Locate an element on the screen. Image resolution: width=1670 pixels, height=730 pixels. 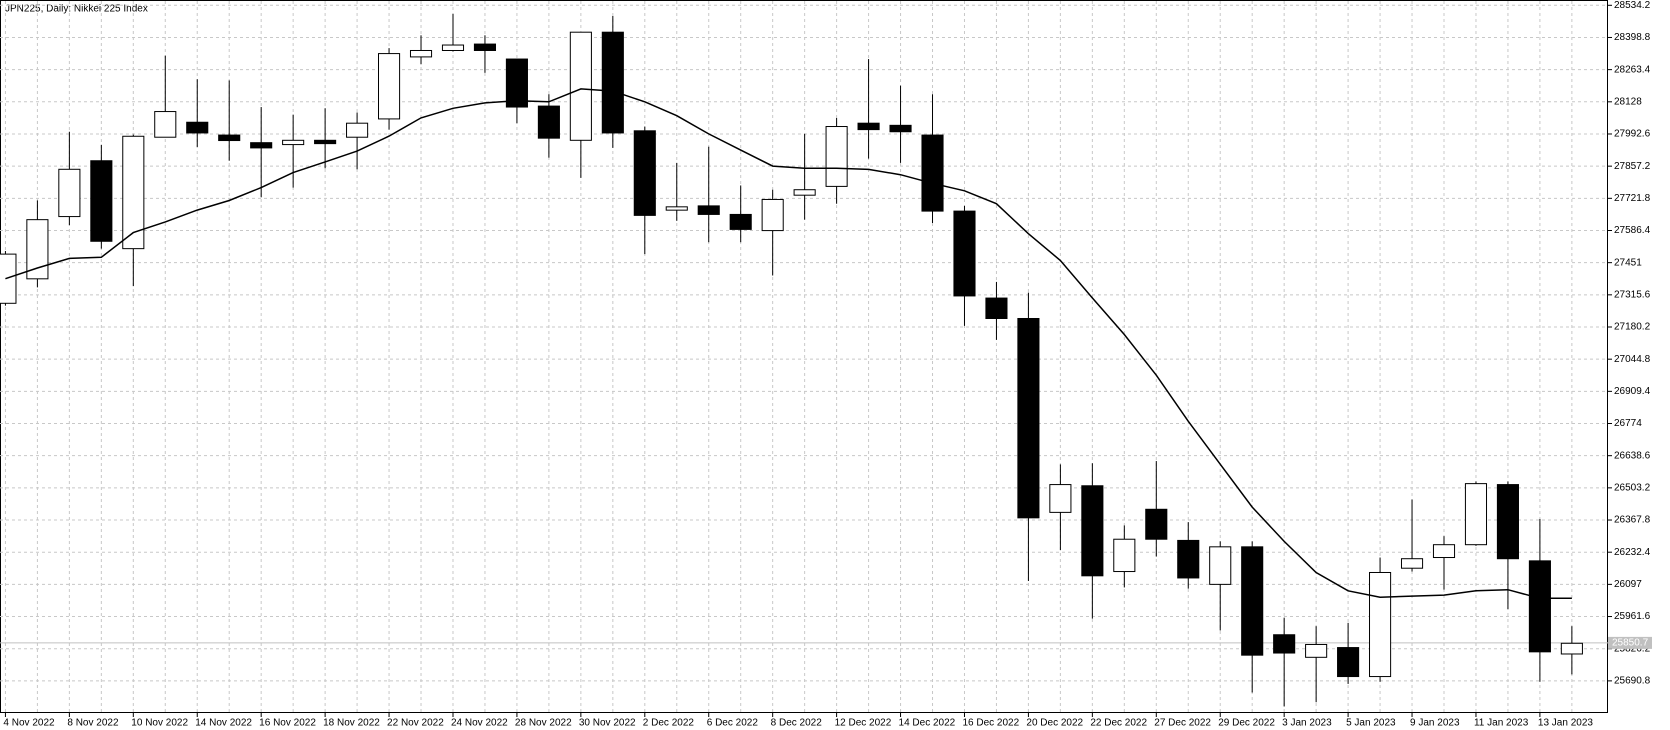
y-tick-label: 26909.4 is located at coordinates (1632, 391).